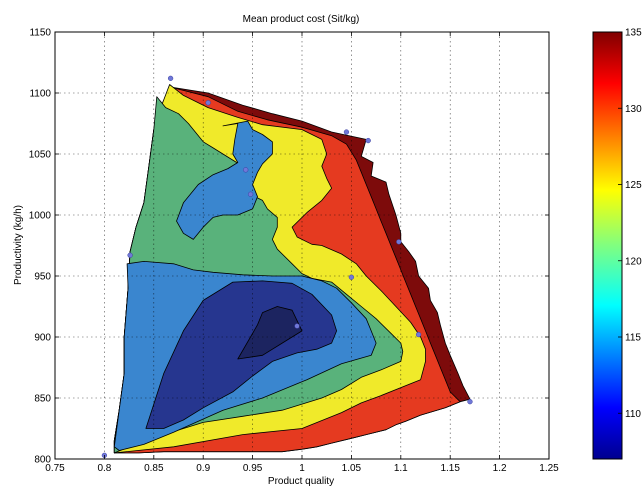  Describe the element at coordinates (42, 277) in the screenshot. I see `y-tick-label: 950` at that location.